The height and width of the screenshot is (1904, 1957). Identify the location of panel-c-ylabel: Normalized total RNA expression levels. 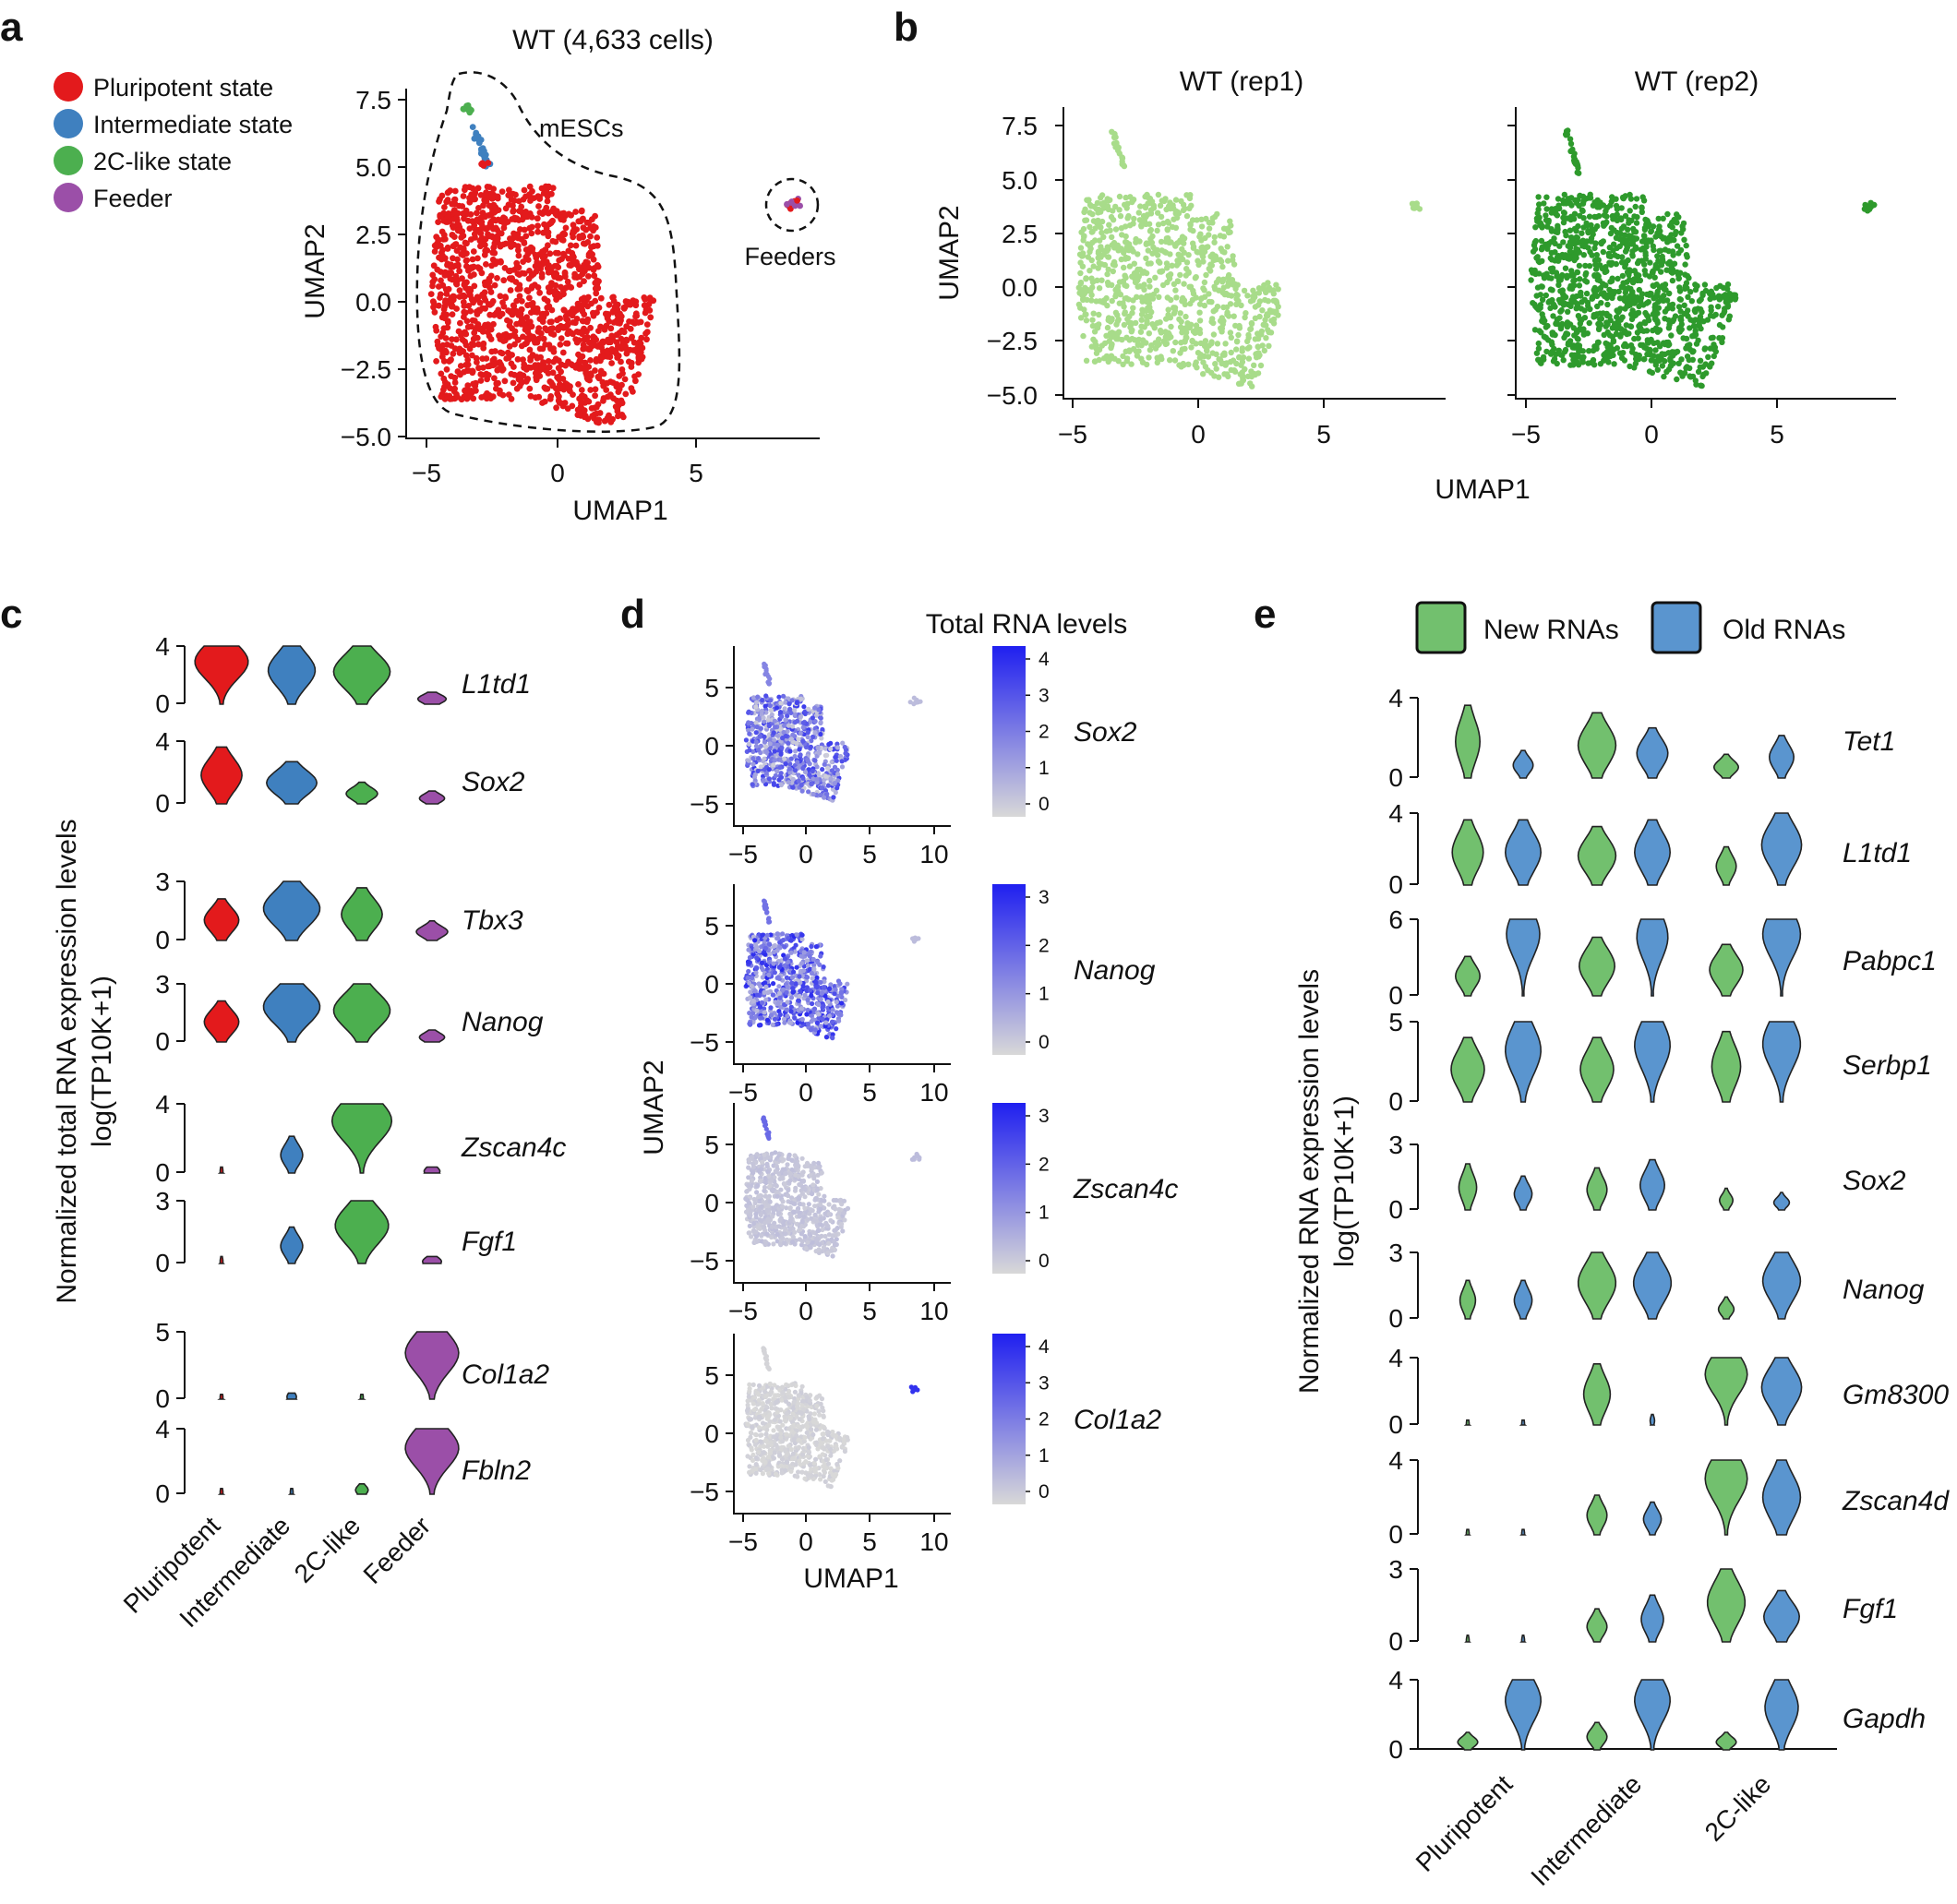
(67, 1061).